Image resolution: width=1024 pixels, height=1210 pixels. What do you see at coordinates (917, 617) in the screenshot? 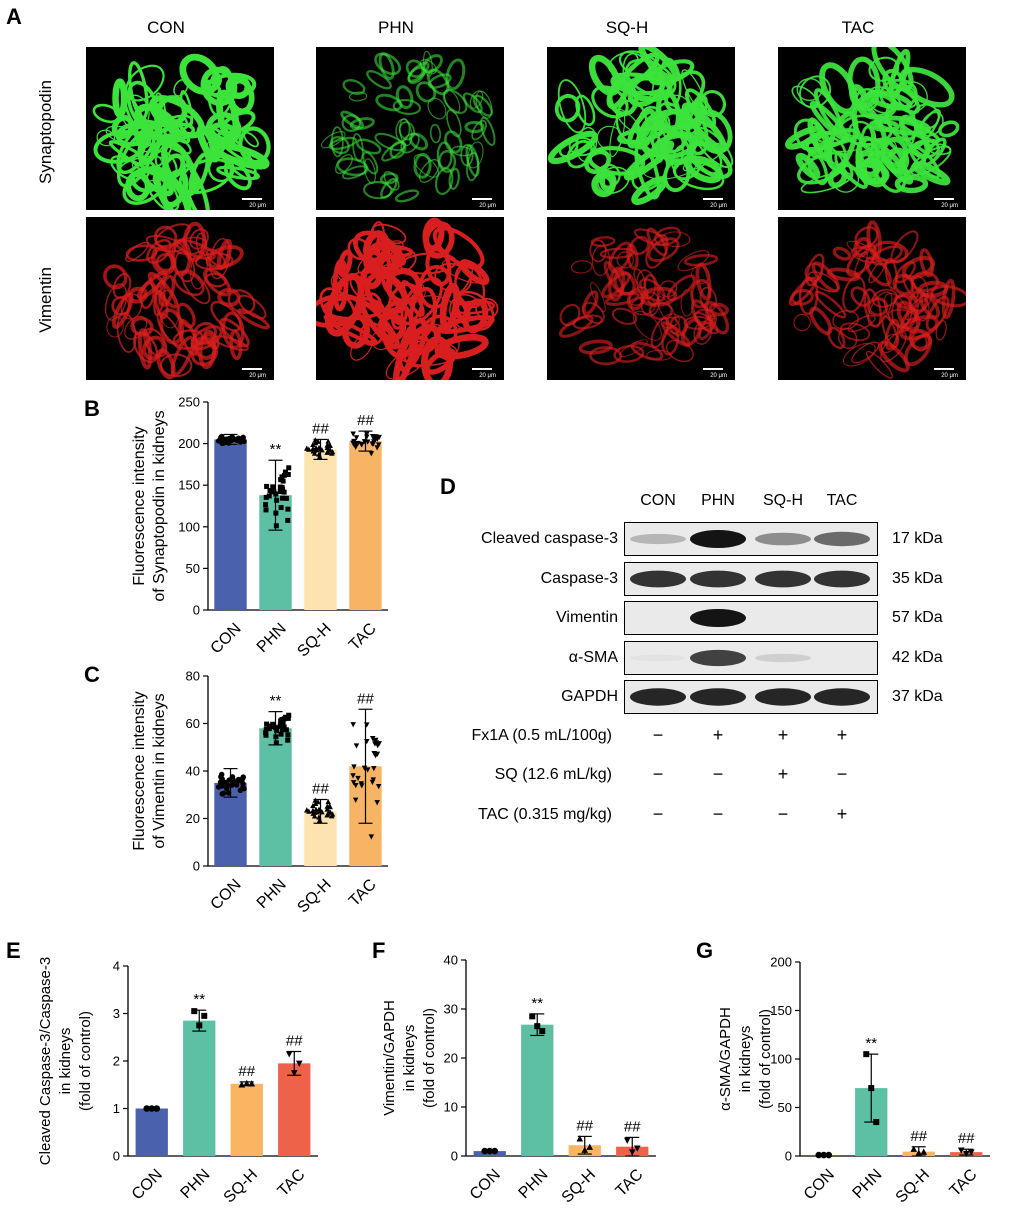
I see `blot-kda: 57 kDa` at bounding box center [917, 617].